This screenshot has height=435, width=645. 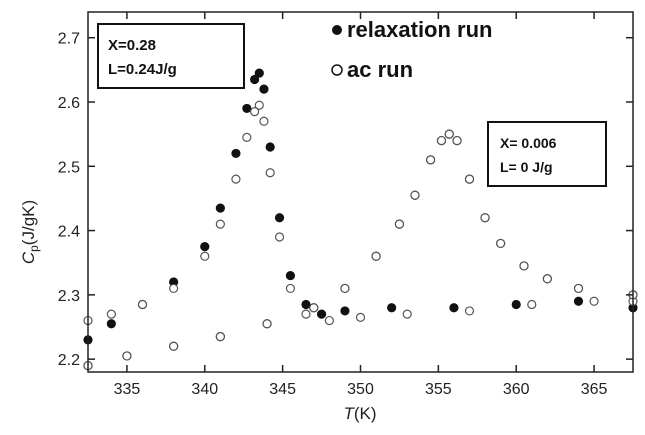 I want to click on y-tick-label: 2.5, so click(x=69, y=167).